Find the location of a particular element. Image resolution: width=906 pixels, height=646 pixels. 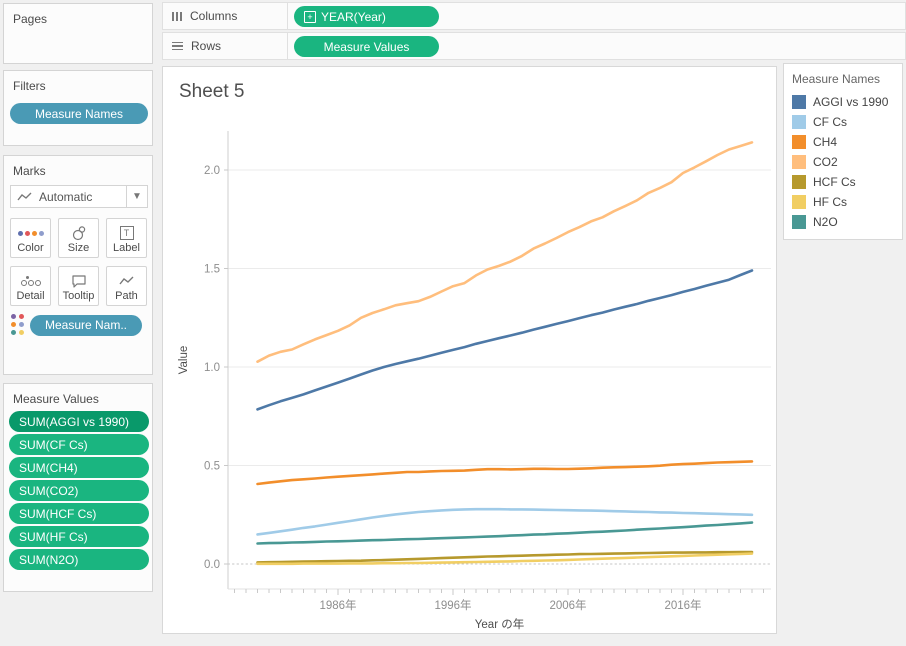

columns-shelf-label: Columns is located at coordinates (214, 16).